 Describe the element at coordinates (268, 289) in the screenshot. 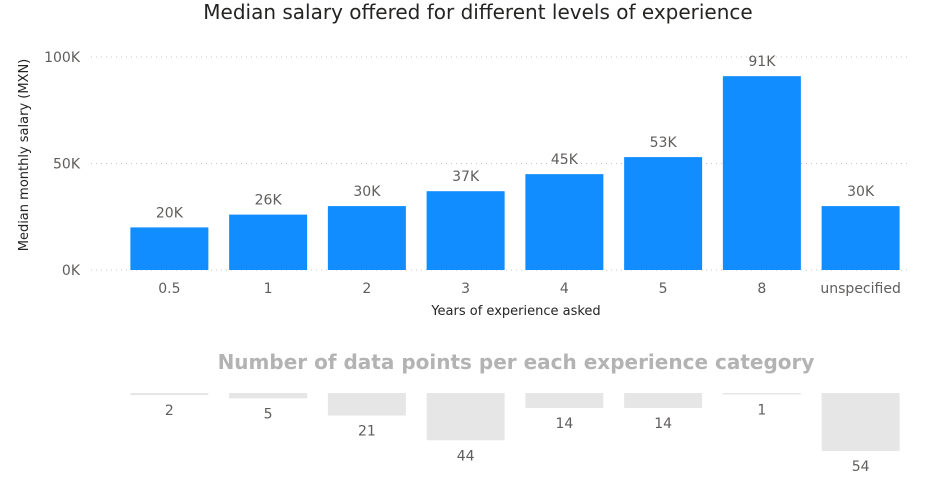

I see `x-tick-label: 1` at that location.